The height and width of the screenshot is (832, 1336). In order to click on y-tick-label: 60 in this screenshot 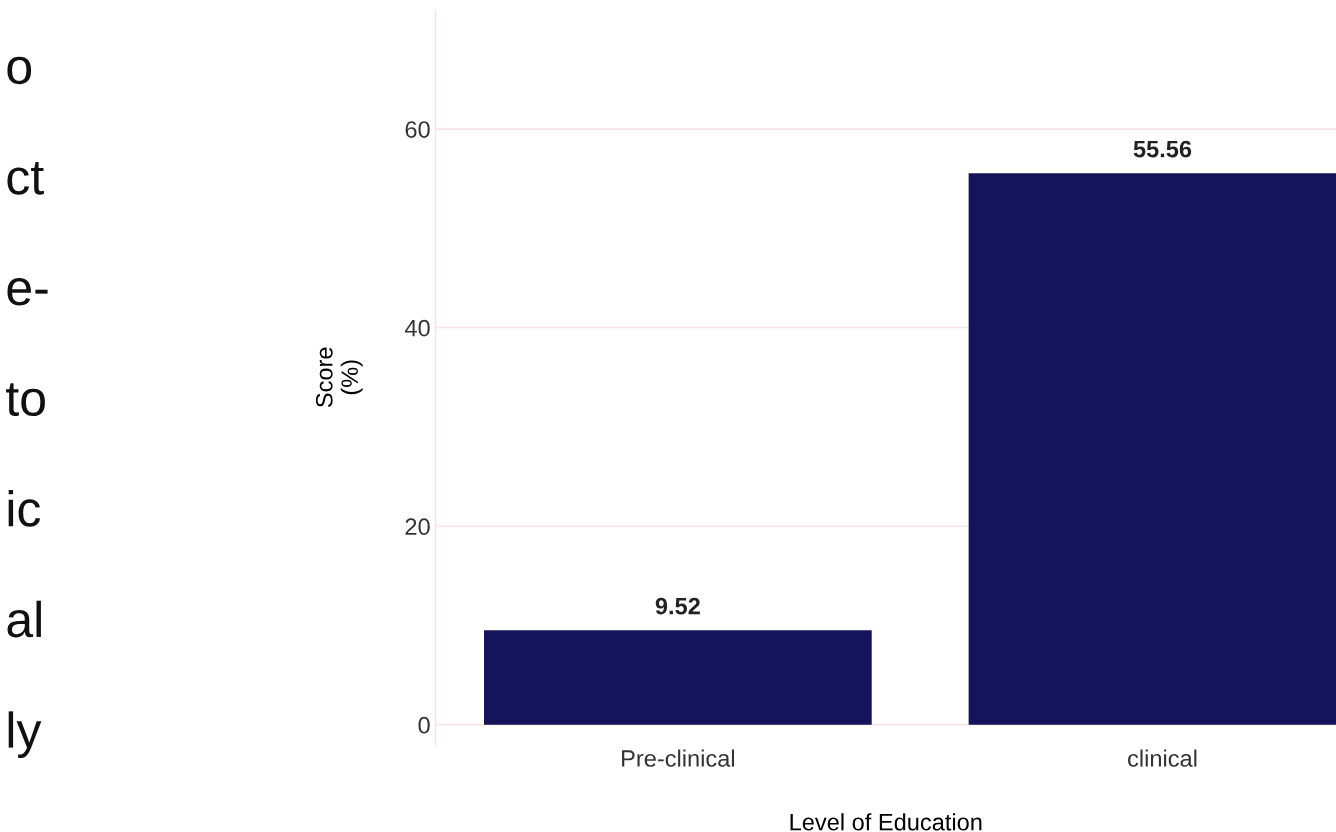, I will do `click(417, 129)`.